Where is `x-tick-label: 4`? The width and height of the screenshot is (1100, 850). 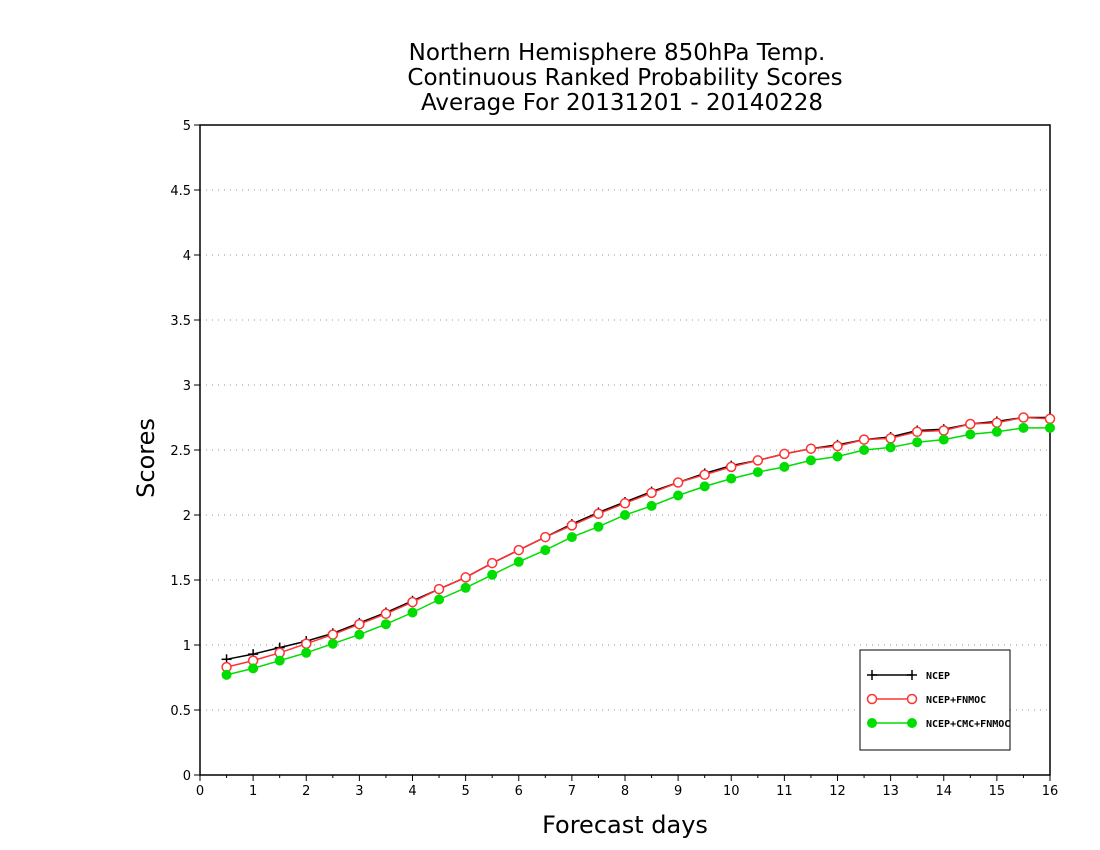
x-tick-label: 4 is located at coordinates (412, 791).